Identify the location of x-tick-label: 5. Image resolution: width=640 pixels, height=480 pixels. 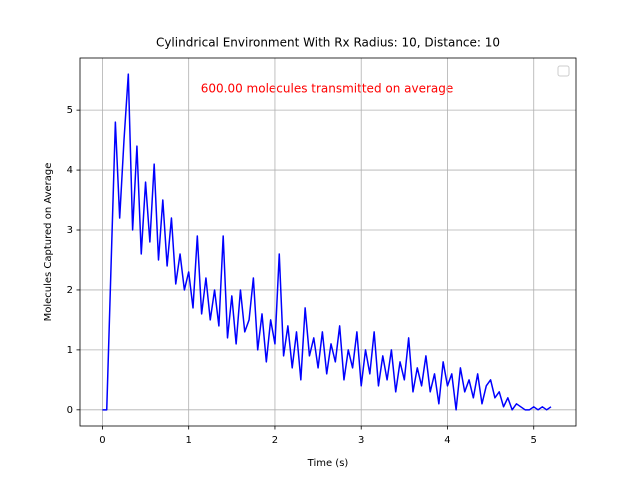
(534, 440).